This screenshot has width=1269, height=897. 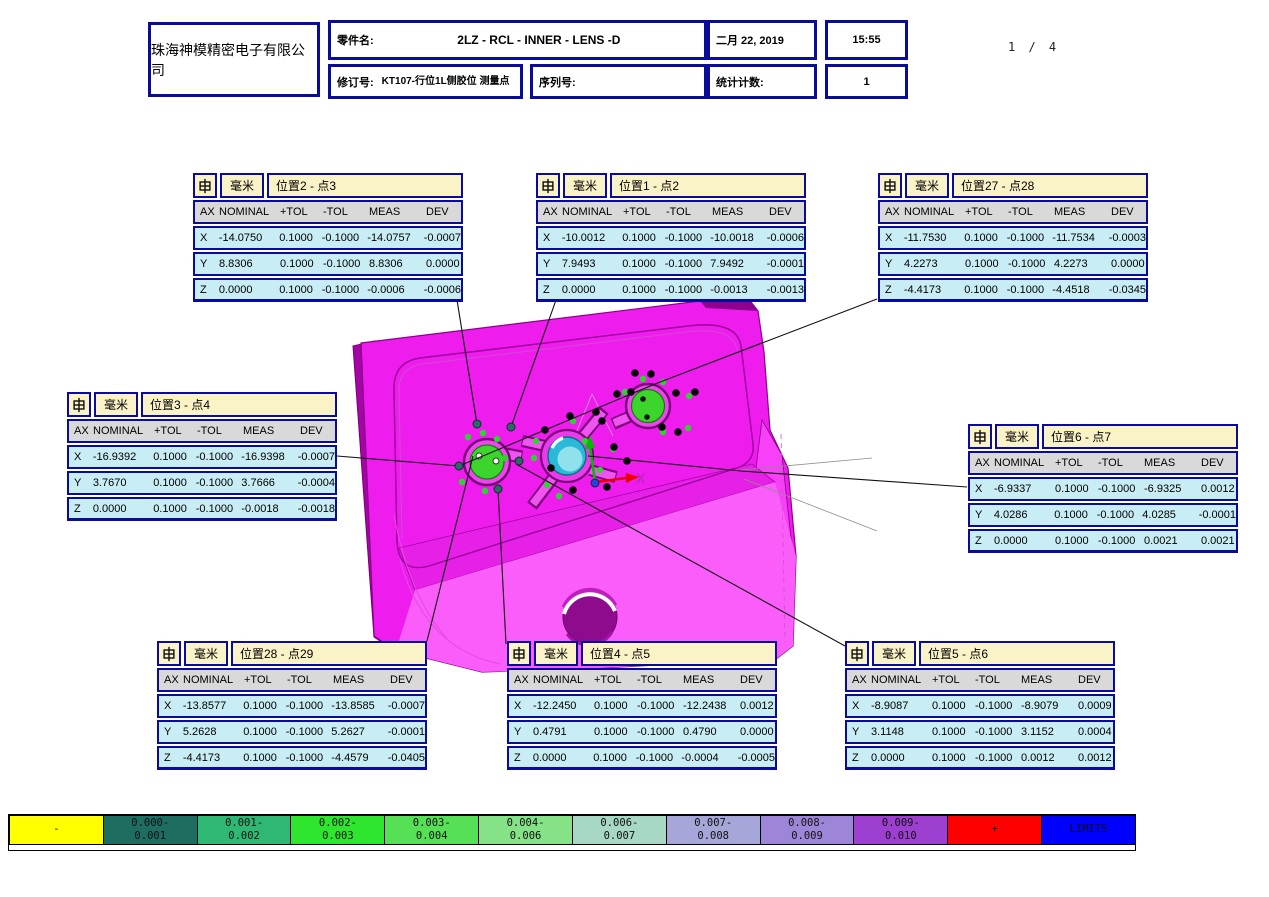 I want to click on axis-row-x: X -16.9392 0.1000 -0.1000 -16.9398 -0.0007, so click(x=202, y=457).